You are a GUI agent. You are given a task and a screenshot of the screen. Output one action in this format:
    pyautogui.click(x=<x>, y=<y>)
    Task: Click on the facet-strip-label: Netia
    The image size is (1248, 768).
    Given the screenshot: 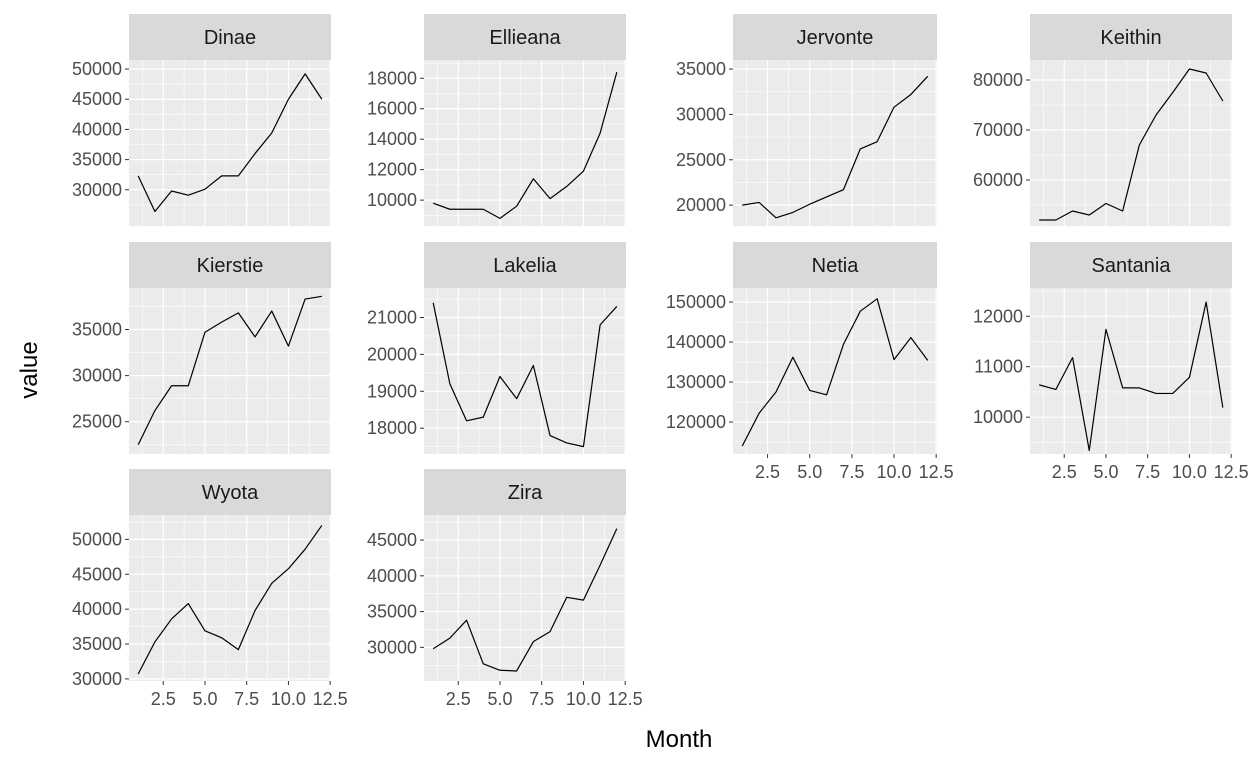 What is the action you would take?
    pyautogui.click(x=836, y=266)
    